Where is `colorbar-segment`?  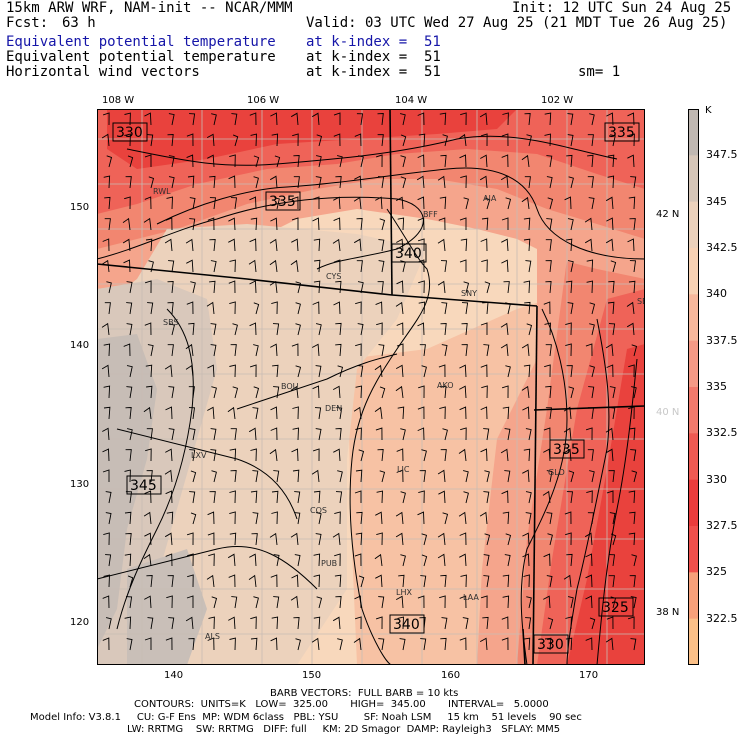
colorbar-segment is located at coordinates (693, 503).